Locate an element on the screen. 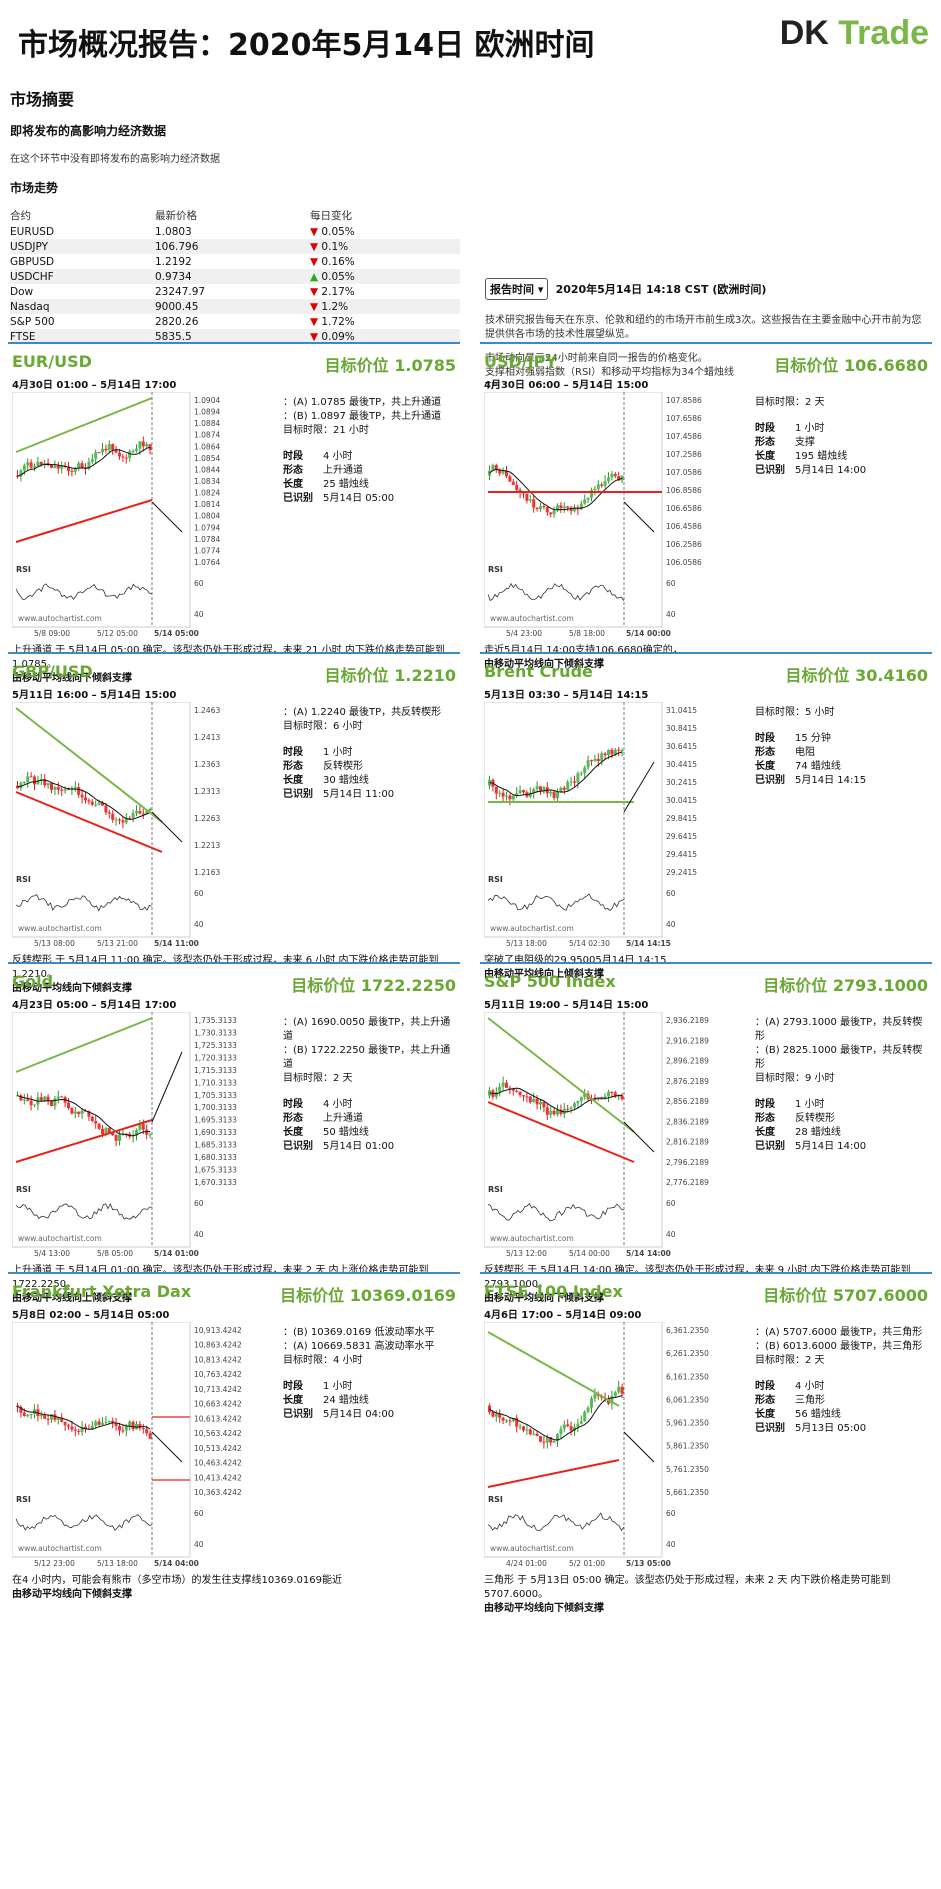  y-tick-label: 1,700.3133 is located at coordinates (215, 1107).